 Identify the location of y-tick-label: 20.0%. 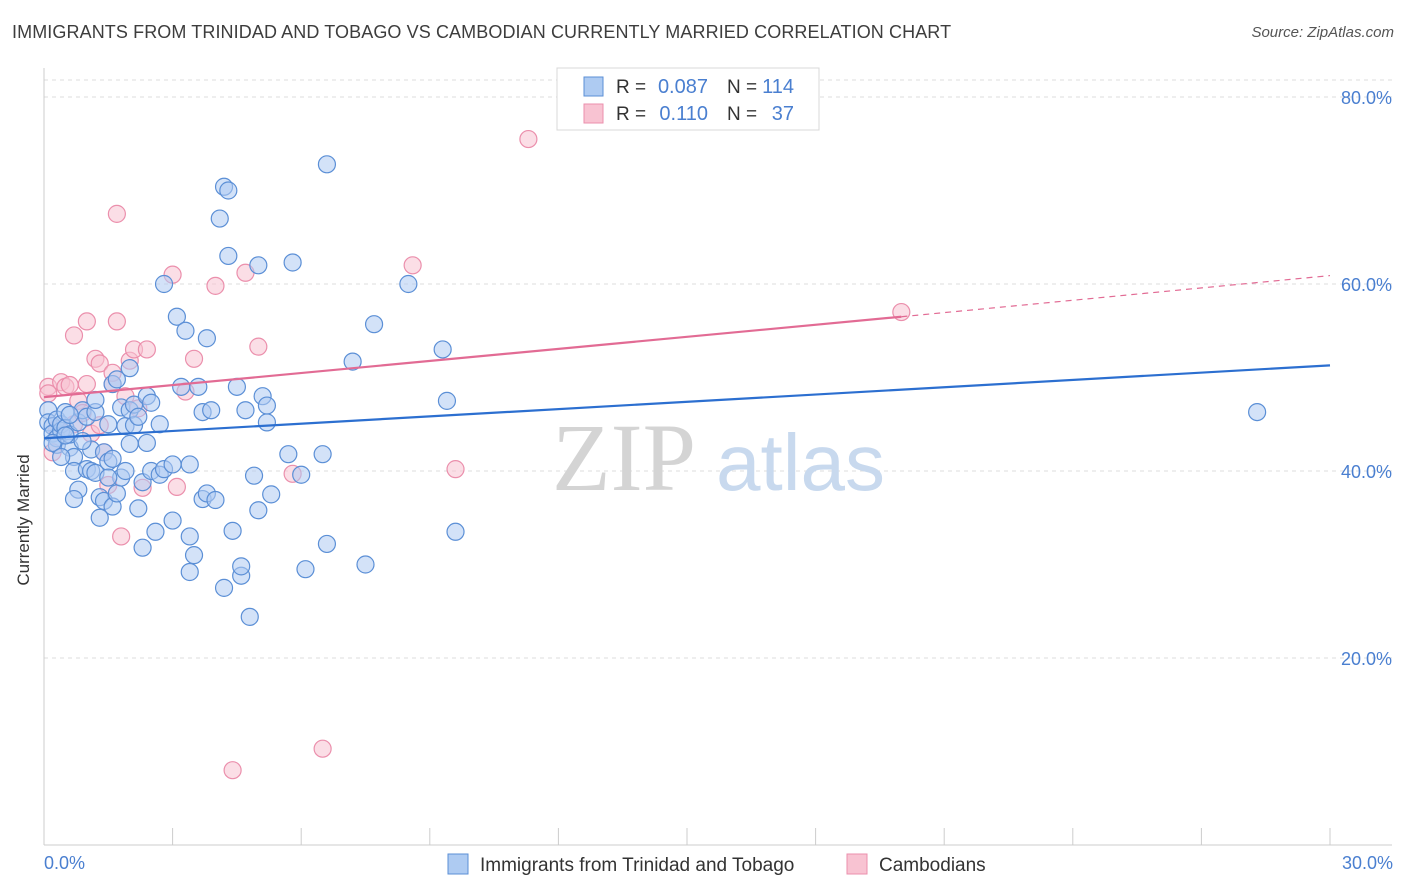
(1366, 659).